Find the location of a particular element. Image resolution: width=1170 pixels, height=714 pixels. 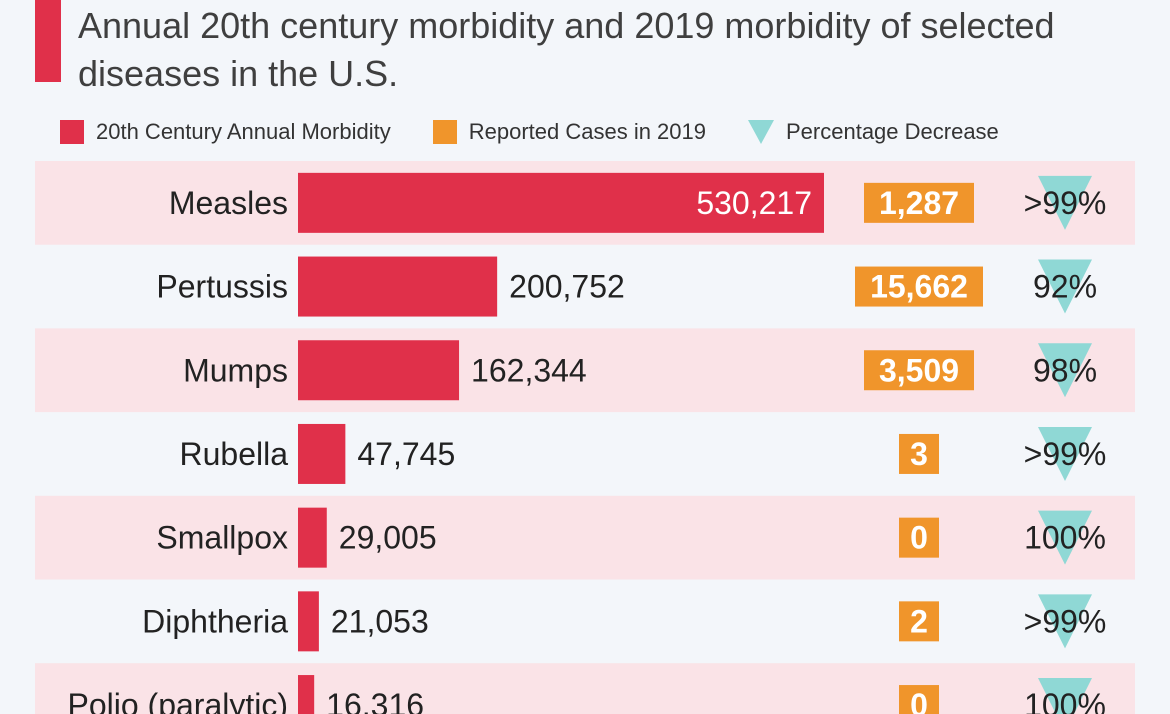

morbidity-value-label: 47,745 is located at coordinates (406, 454).